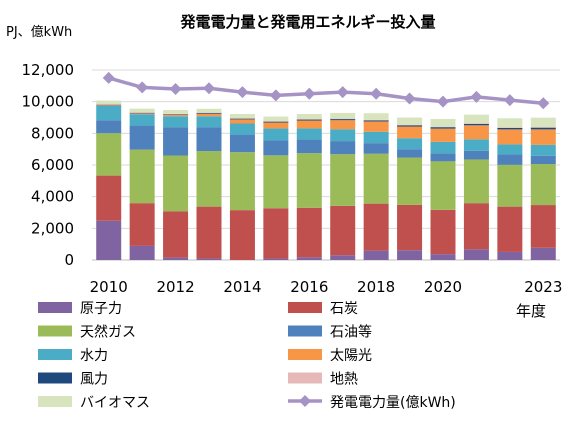 The height and width of the screenshot is (424, 580). What do you see at coordinates (443, 287) in the screenshot?
I see `x-tick-label: 2020` at bounding box center [443, 287].